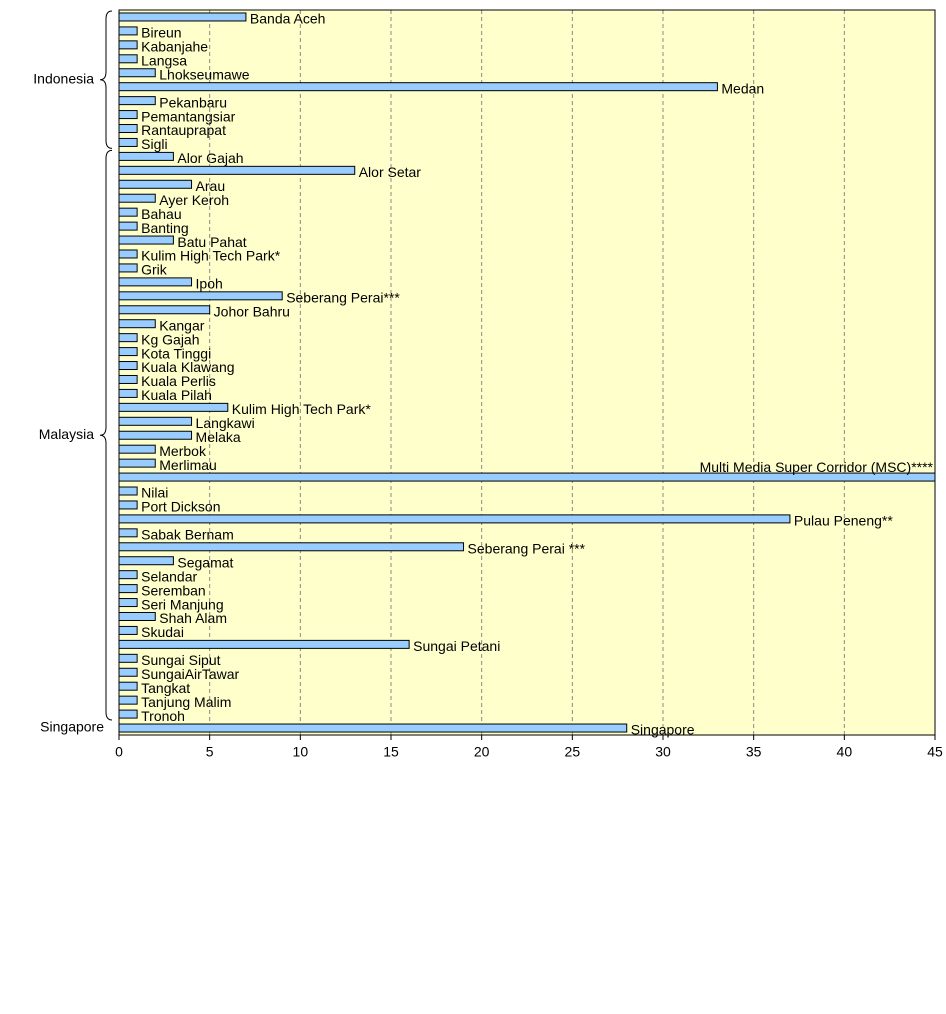 The image size is (946, 1014). I want to click on bar-label: Kuala Perlis, so click(178, 381).